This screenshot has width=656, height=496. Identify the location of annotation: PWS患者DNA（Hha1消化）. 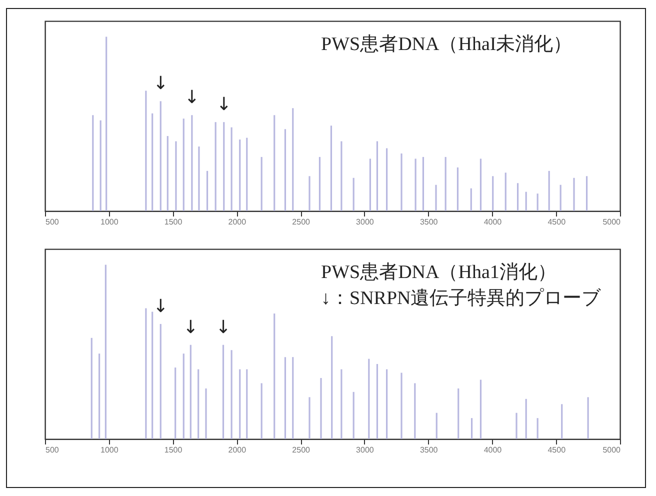
(438, 272).